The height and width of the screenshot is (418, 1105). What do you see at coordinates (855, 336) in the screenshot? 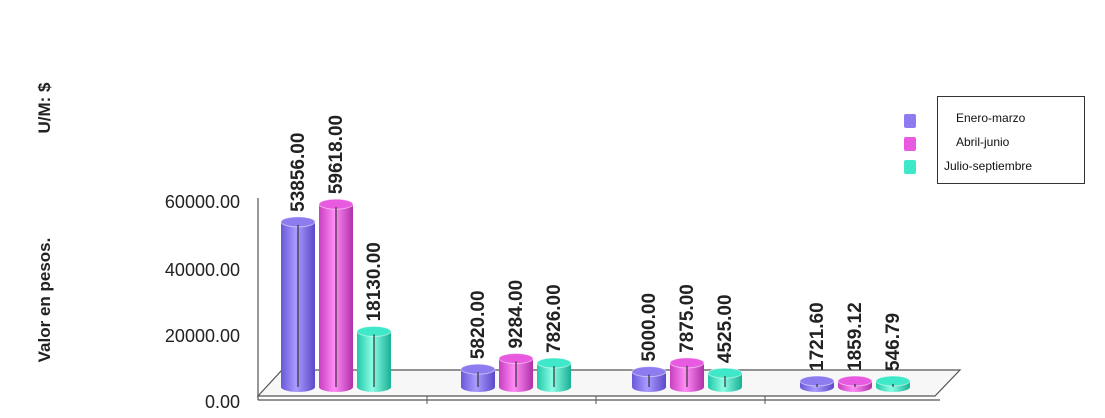
I see `data-label: 1859.12` at bounding box center [855, 336].